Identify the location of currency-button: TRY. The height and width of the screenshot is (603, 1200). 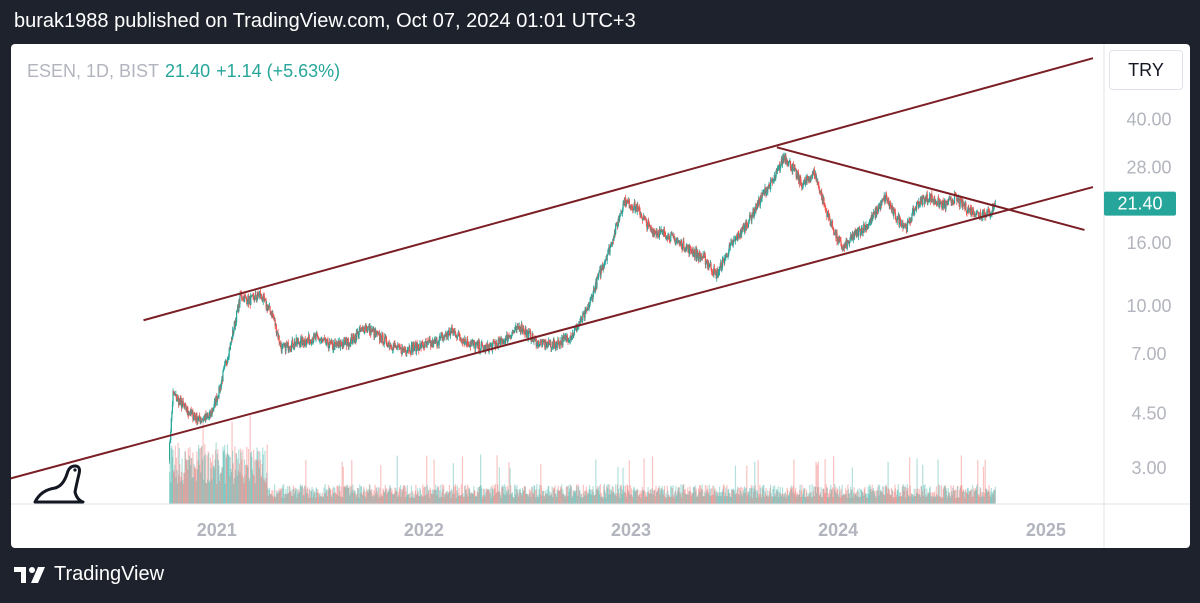
(1146, 70).